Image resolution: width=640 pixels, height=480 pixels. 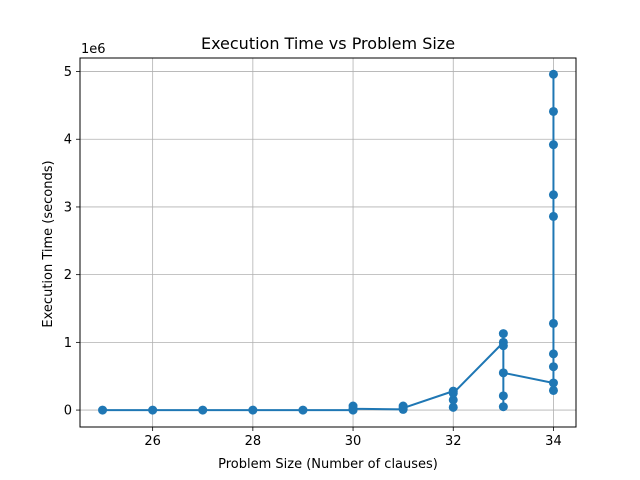 I want to click on x-axis-label: Problem Size (Number of clauses), so click(x=328, y=464).